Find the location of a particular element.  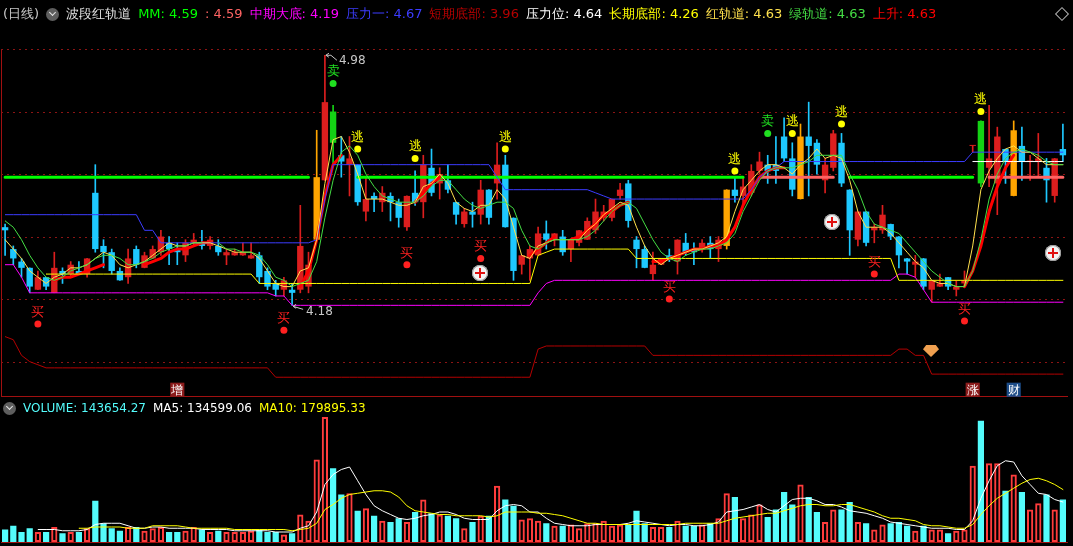

text: 压力位: 4.64 is located at coordinates (564, 14).